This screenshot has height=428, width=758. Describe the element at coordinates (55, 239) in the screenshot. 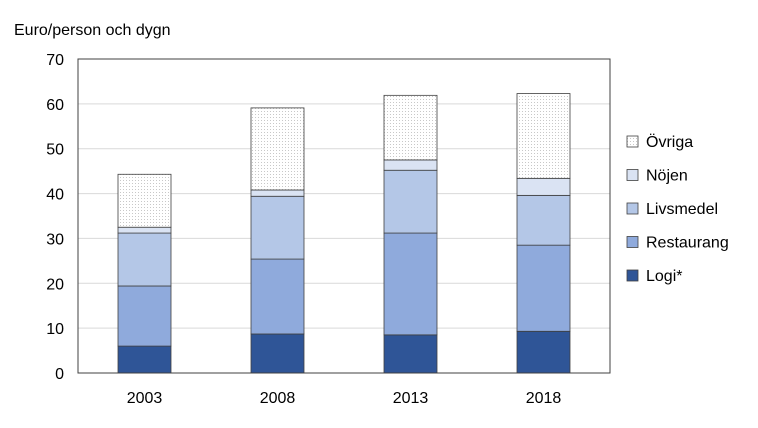

I see `y-tick-label: 30` at that location.